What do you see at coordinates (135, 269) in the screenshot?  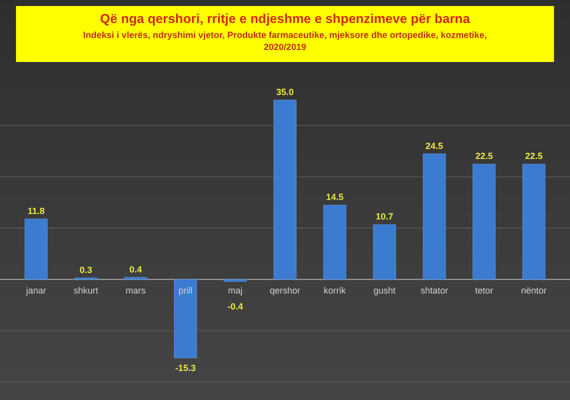 I see `data-label: 0.4` at bounding box center [135, 269].